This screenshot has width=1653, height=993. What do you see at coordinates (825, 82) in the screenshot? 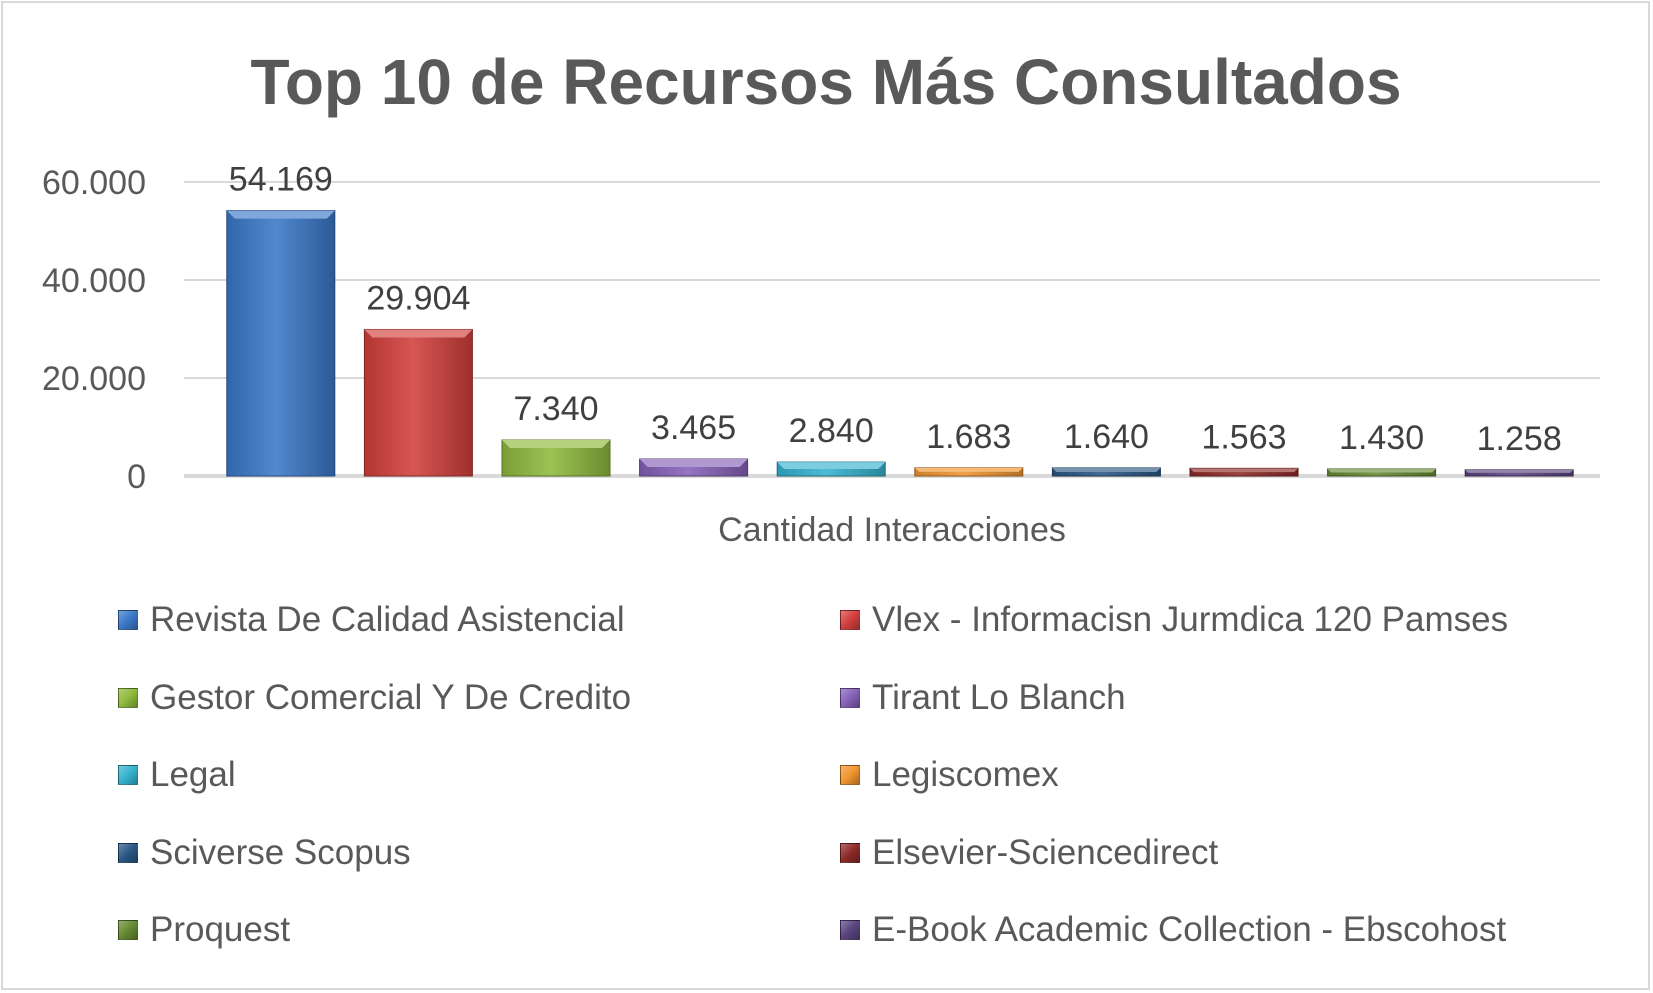
I see `chart-title: Top 10 de Recursos Más Consultados` at bounding box center [825, 82].